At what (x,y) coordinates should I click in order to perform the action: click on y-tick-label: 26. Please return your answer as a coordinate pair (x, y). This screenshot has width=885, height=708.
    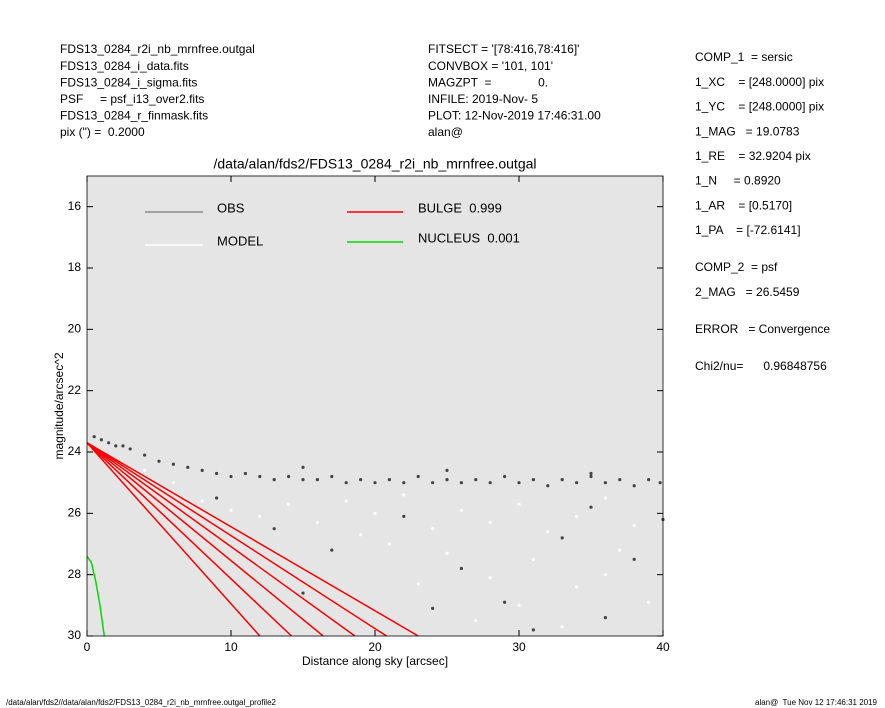
    Looking at the image, I should click on (75, 513).